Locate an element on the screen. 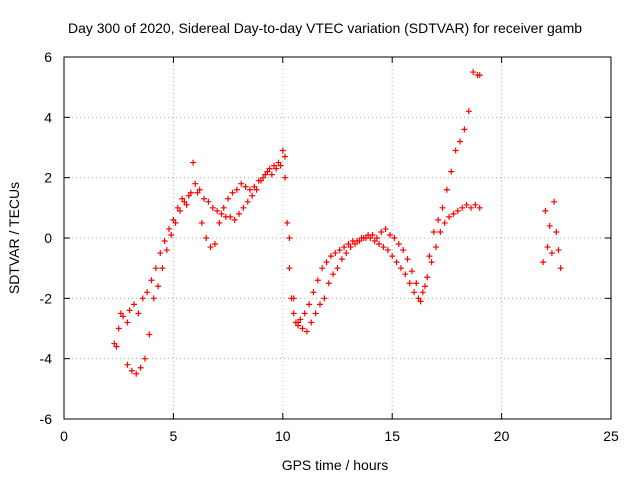 The image size is (640, 485). y-tick-label: 4 is located at coordinates (48, 117).